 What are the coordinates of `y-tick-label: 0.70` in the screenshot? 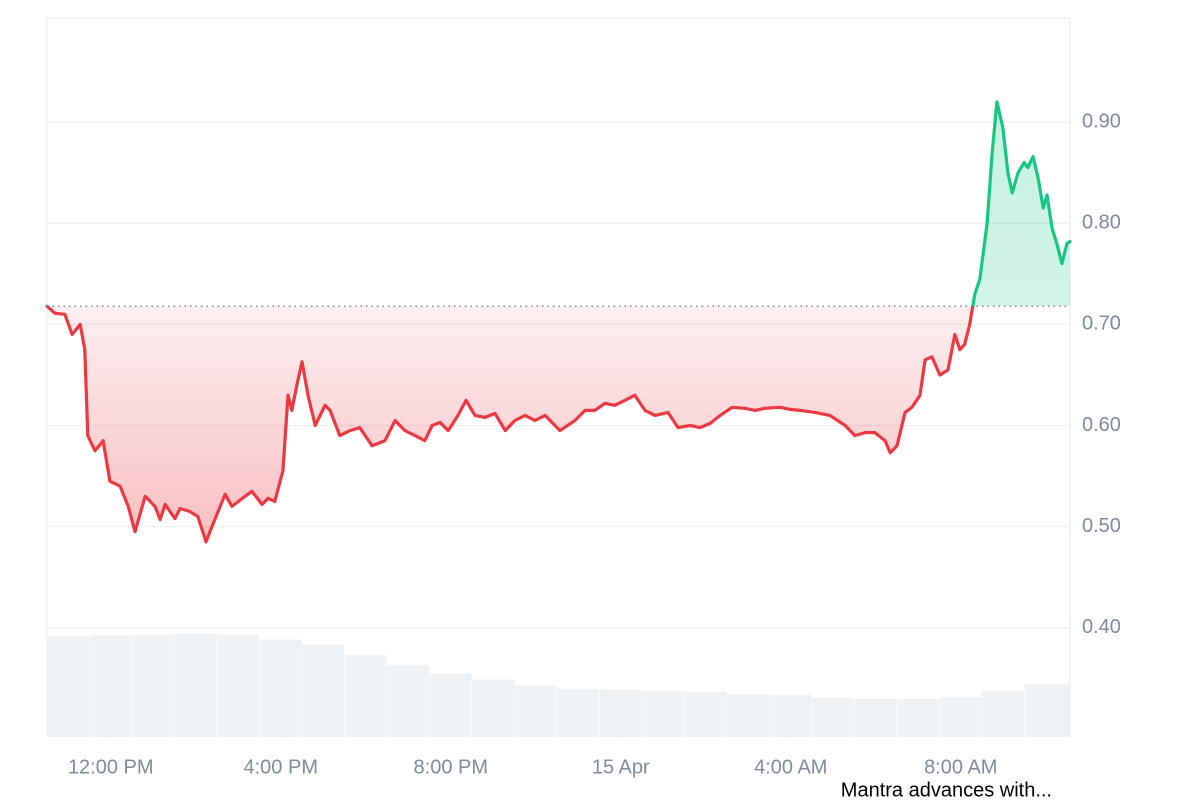 It's located at (1101, 324).